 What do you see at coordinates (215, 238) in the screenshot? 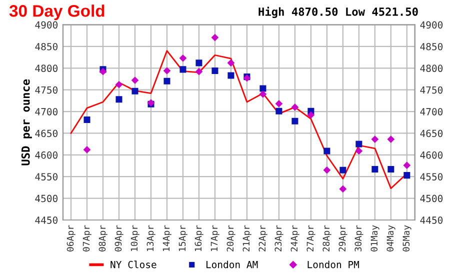
I see `x-tick-label: 17Apr` at bounding box center [215, 238].